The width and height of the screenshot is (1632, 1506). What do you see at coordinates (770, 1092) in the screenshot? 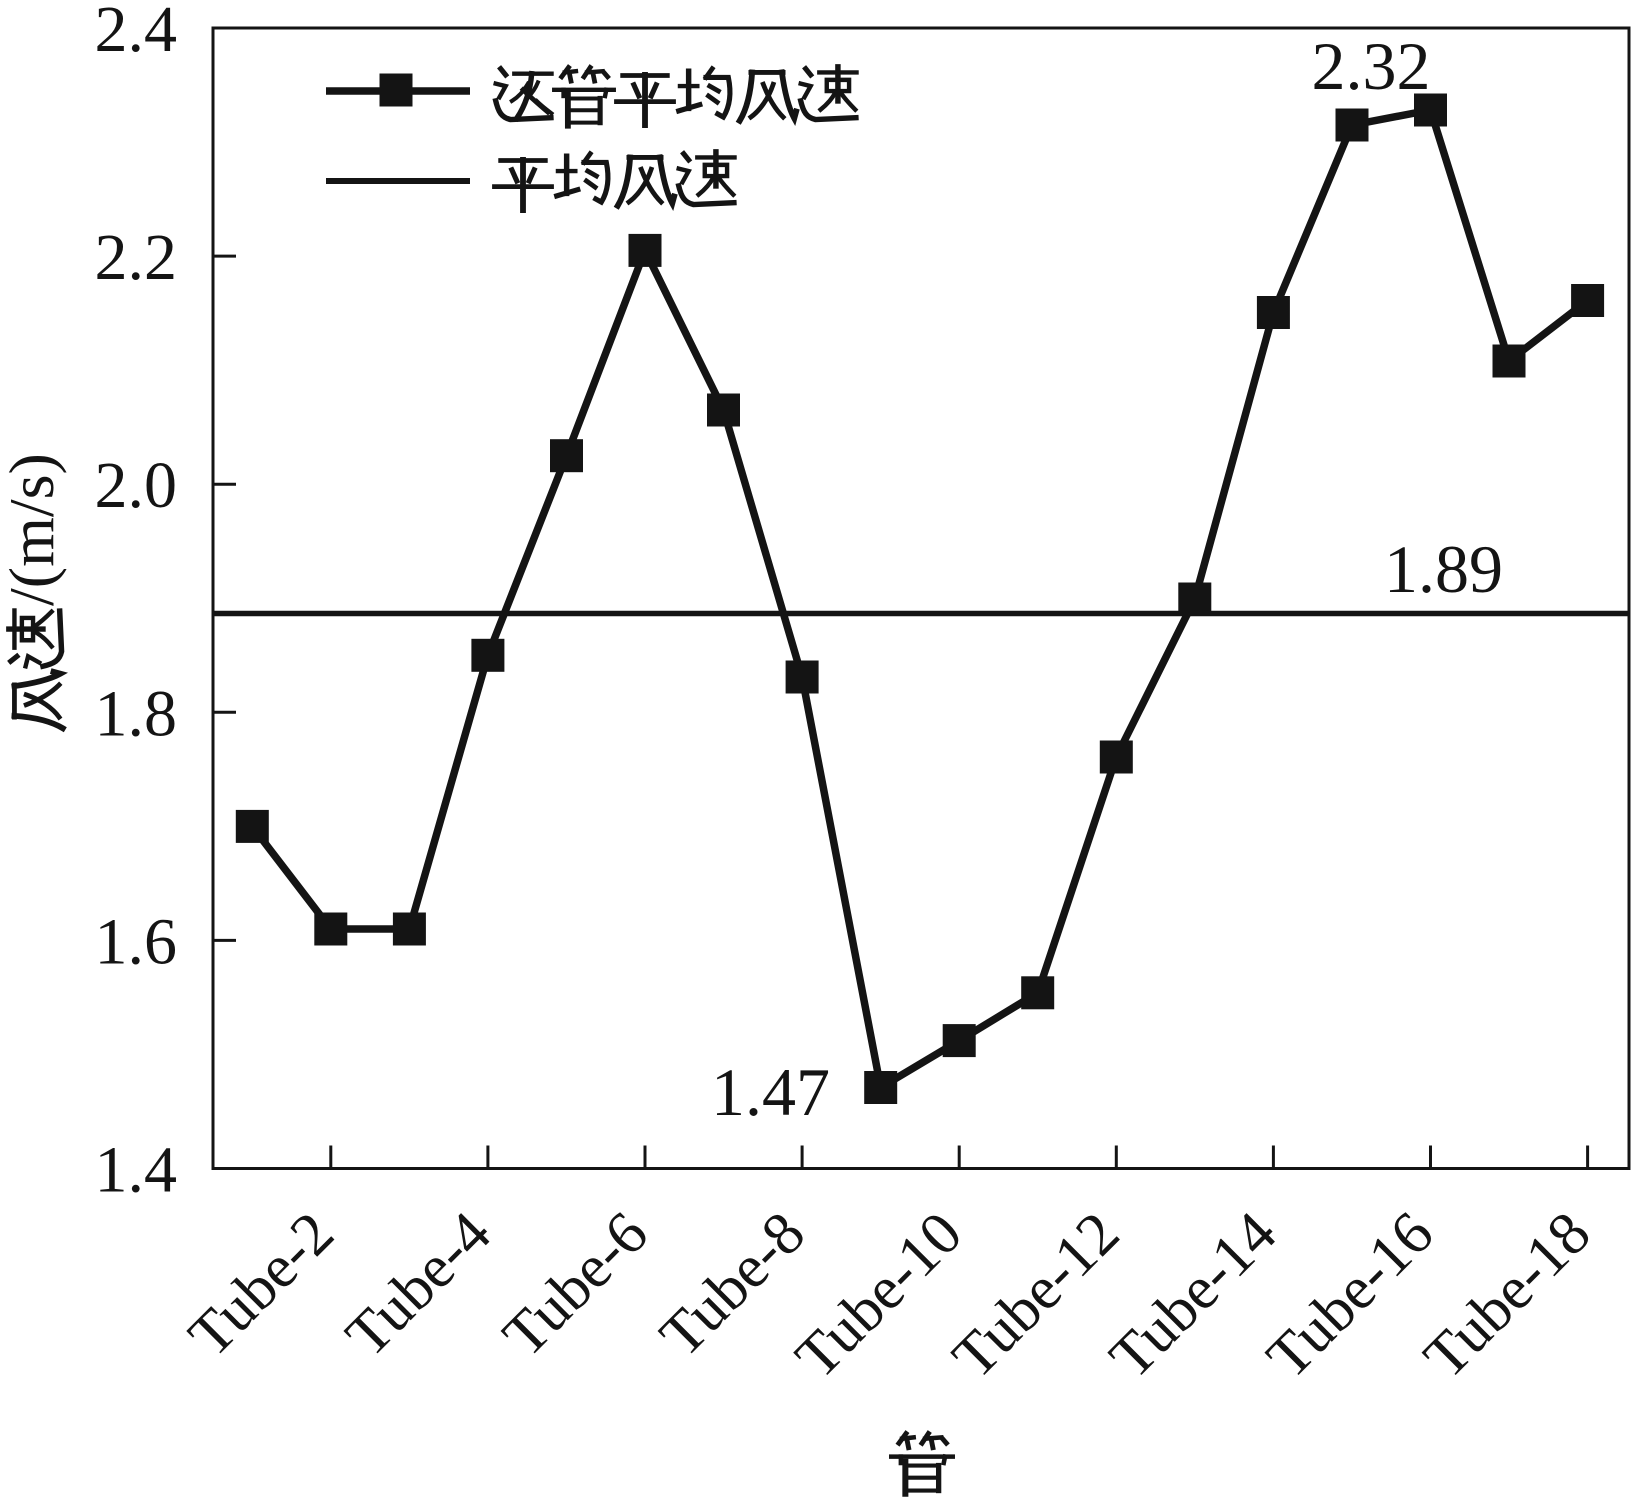
I see `svg-text: 1.47` at bounding box center [770, 1092].